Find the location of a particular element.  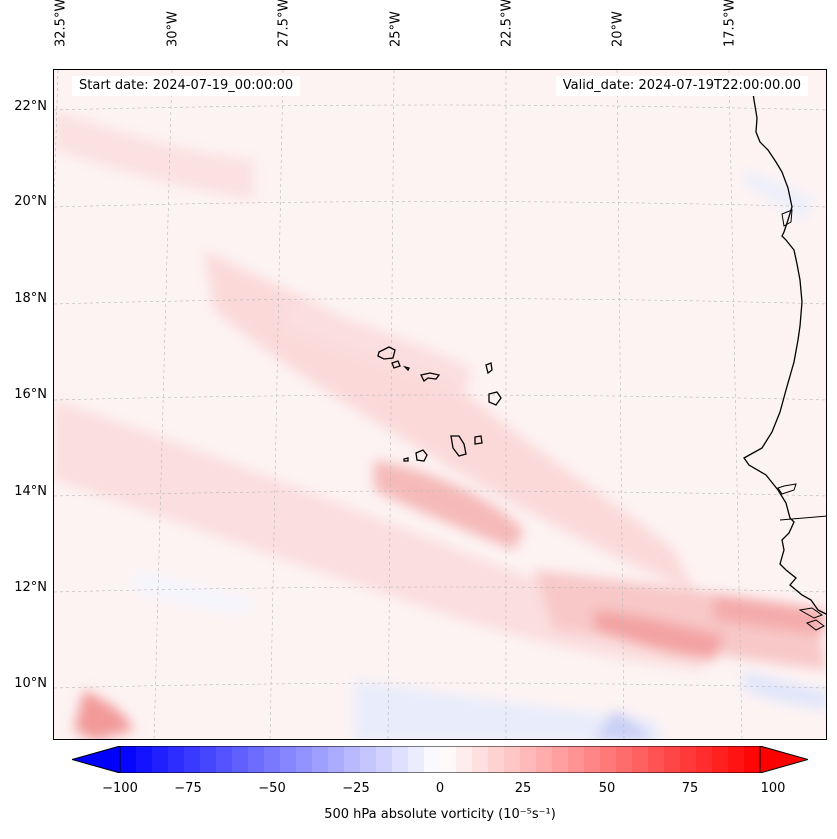

lon-label-25w: 25°W is located at coordinates (396, 29).